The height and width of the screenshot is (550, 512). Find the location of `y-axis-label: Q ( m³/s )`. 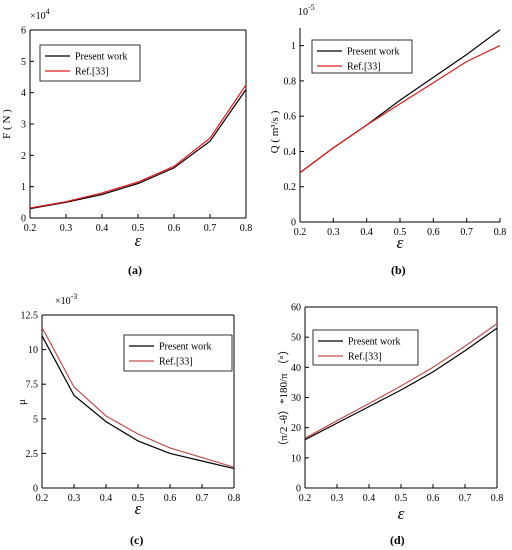

y-axis-label: Q ( m³/s ) is located at coordinates (275, 131).